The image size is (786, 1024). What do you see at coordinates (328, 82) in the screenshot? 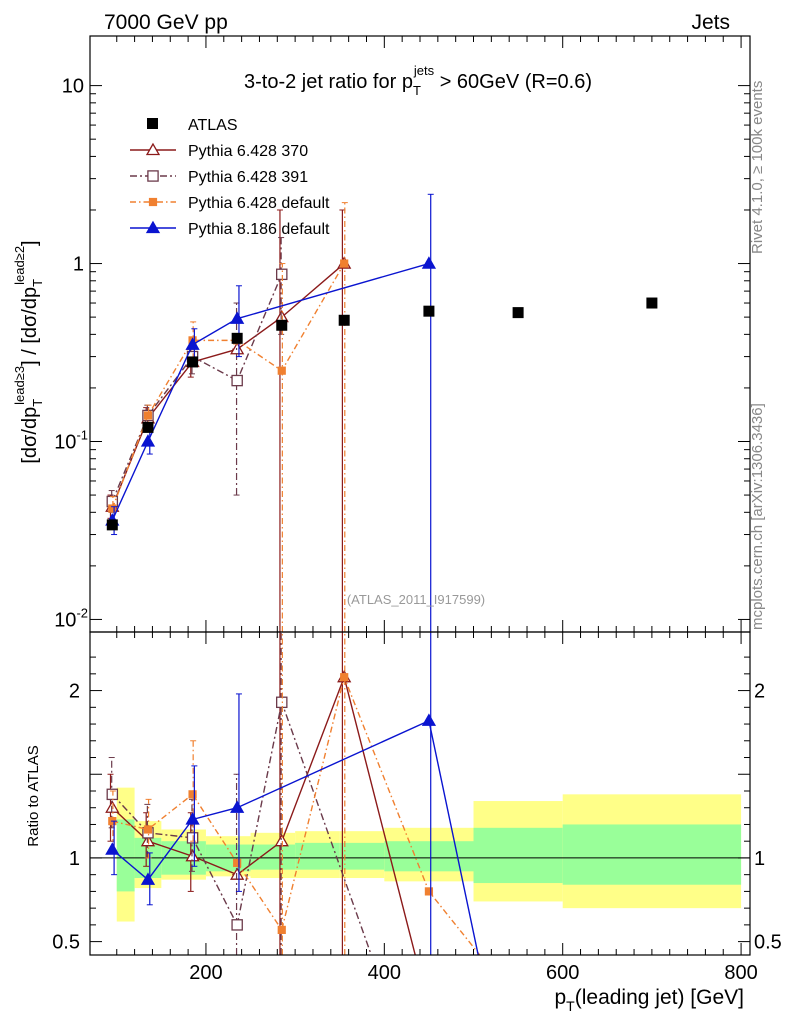
I see `title-main: 3-to-2 jet ratio for p` at bounding box center [328, 82].